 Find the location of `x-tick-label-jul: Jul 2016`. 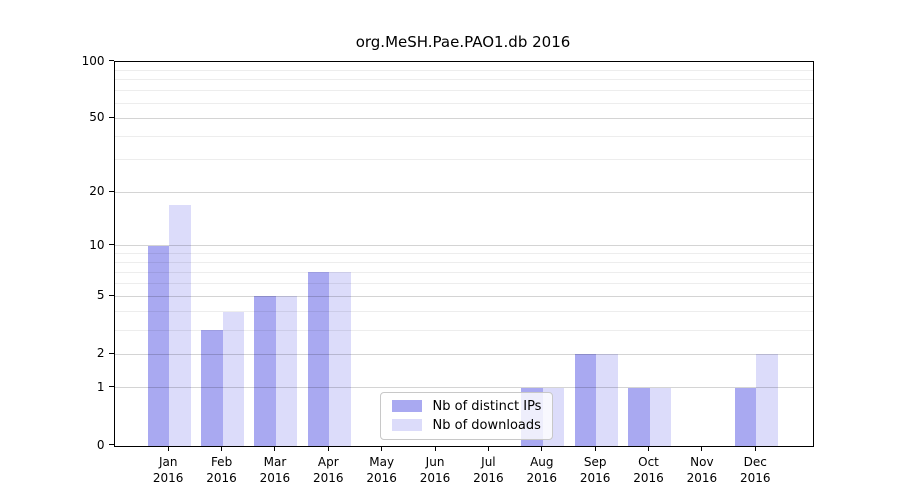

x-tick-label-jul: Jul 2016 is located at coordinates (488, 470).